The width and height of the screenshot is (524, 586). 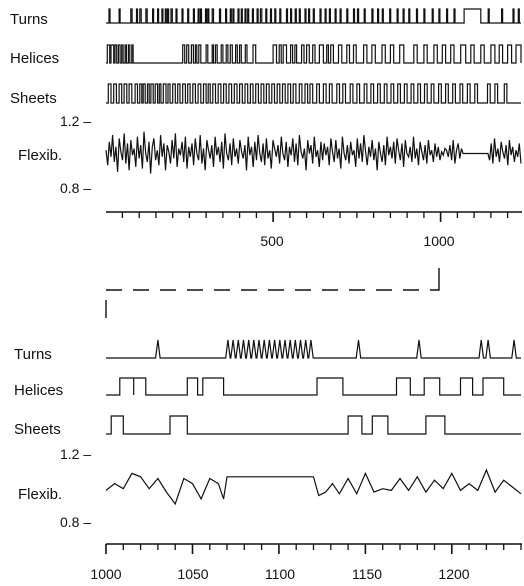 I want to click on x-tick-label-1150: 1150, so click(x=367, y=574).